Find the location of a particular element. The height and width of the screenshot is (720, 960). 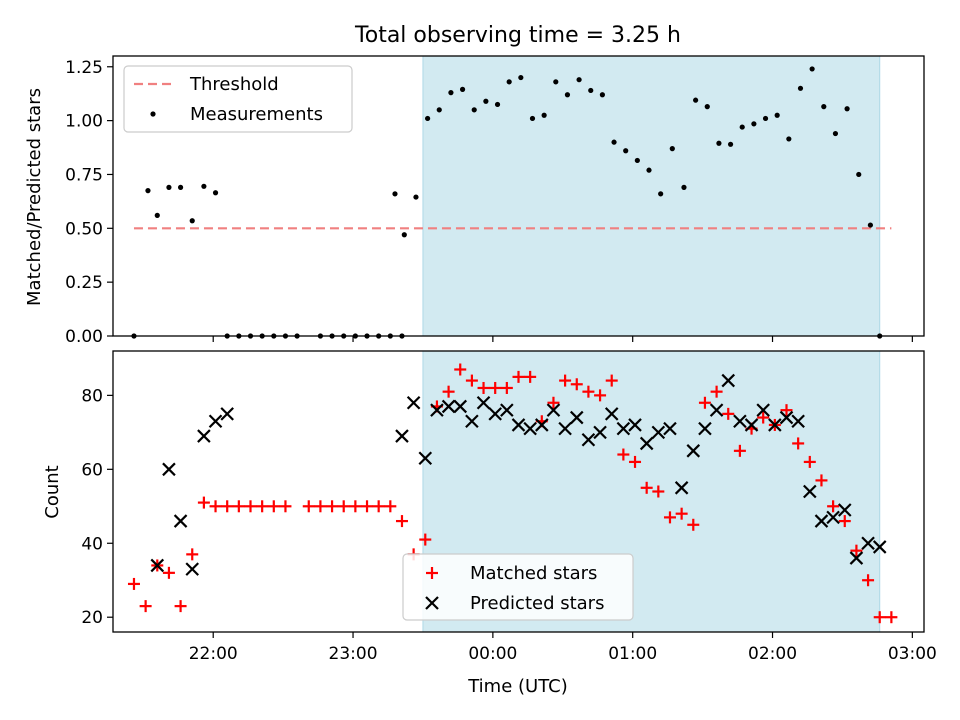

bottom-y-axis-label: Count is located at coordinates (52, 491).